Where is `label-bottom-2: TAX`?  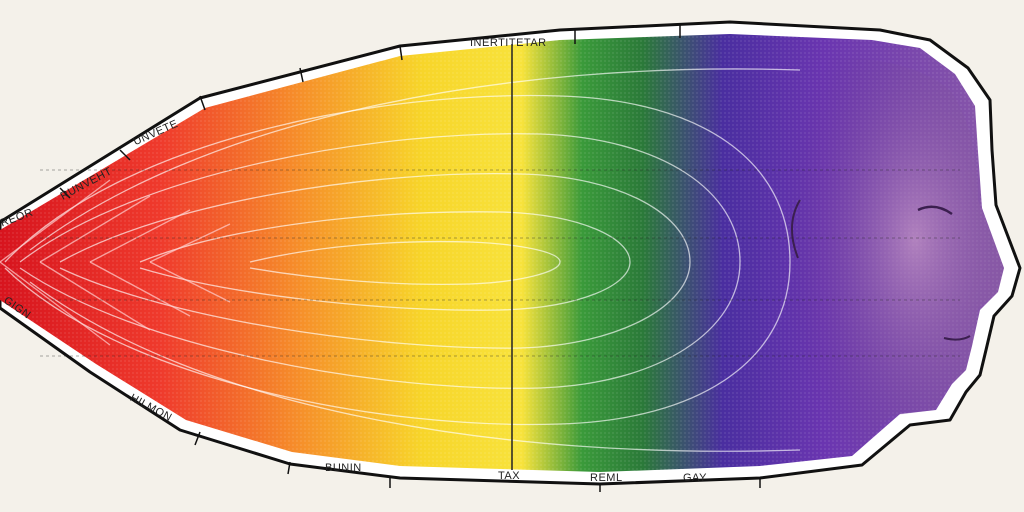 label-bottom-2: TAX is located at coordinates (509, 476).